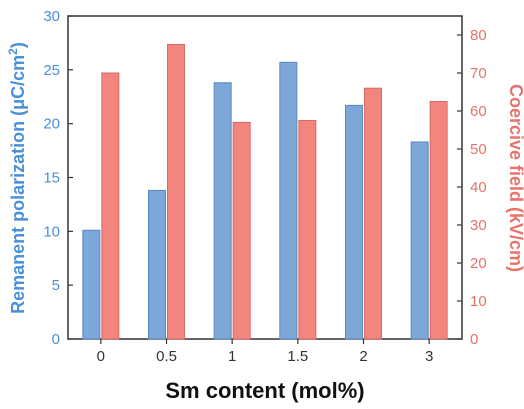 This screenshot has height=409, width=524. What do you see at coordinates (478, 263) in the screenshot?
I see `right-tick-label-2: 20` at bounding box center [478, 263].